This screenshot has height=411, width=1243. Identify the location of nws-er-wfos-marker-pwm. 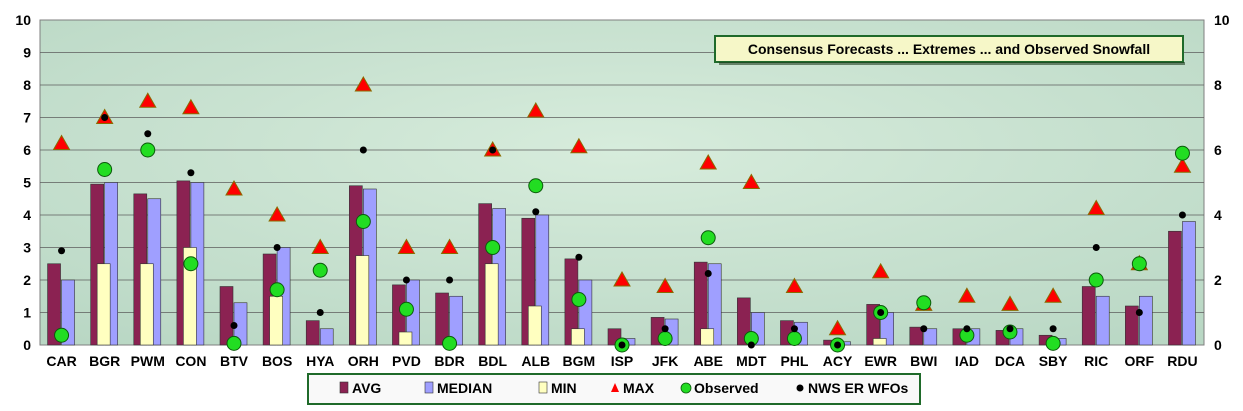
(148, 134).